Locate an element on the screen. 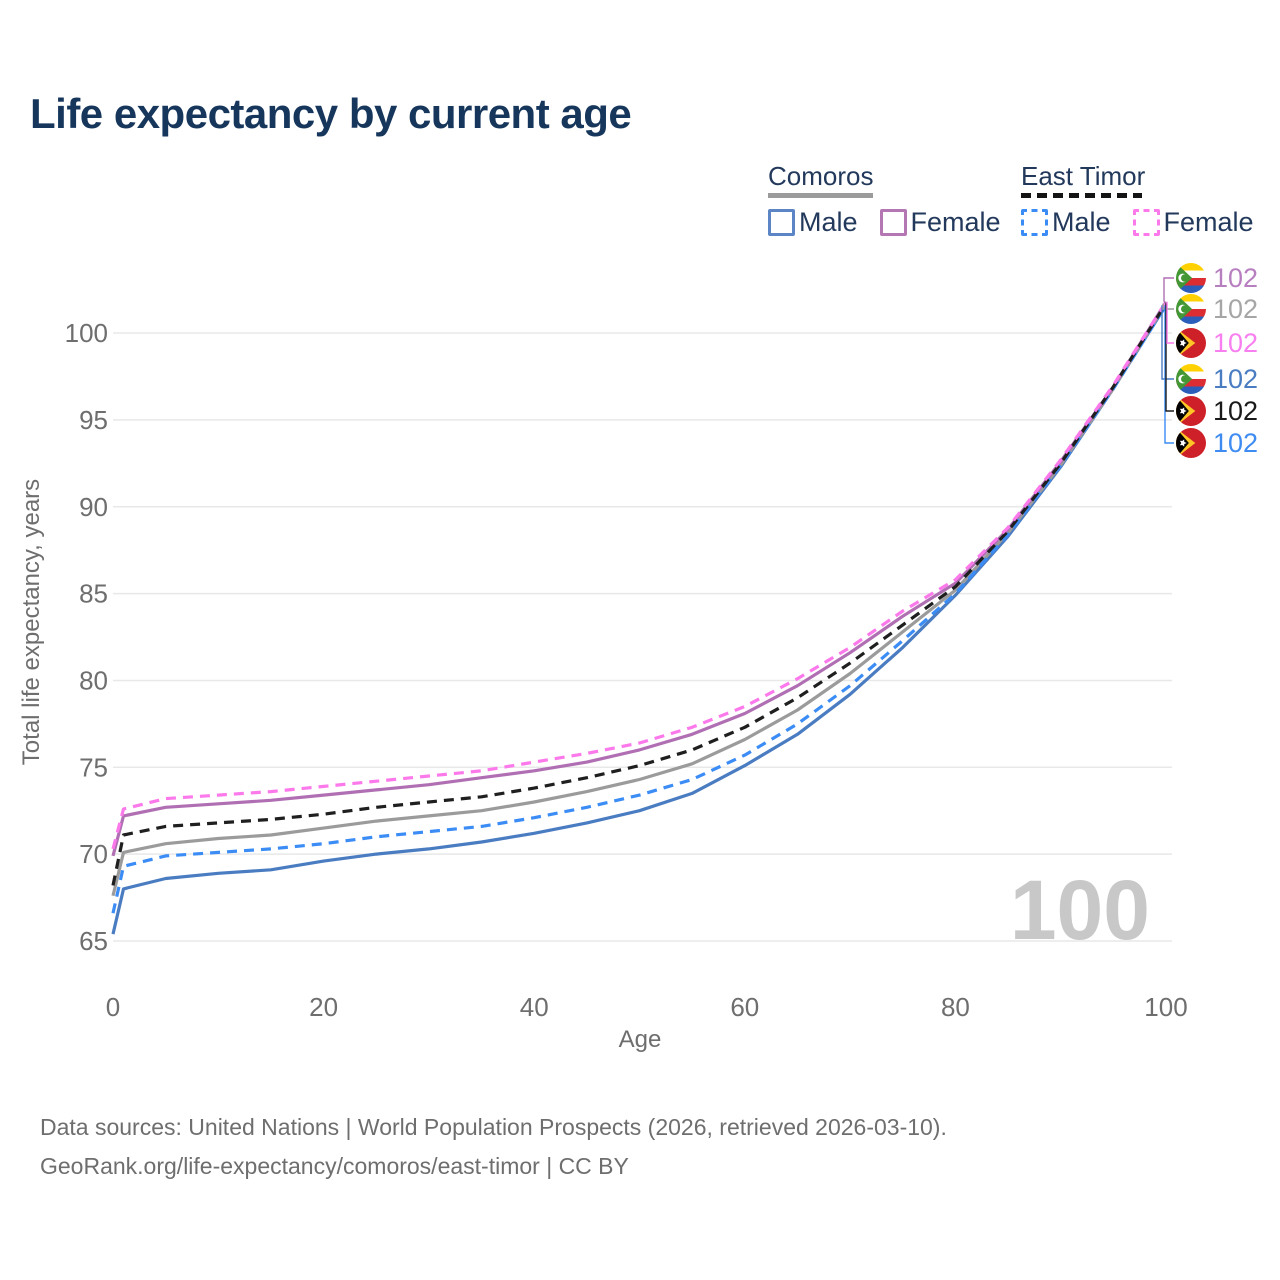 The height and width of the screenshot is (1280, 1280). legend-label-comoros-male: Male is located at coordinates (828, 222).